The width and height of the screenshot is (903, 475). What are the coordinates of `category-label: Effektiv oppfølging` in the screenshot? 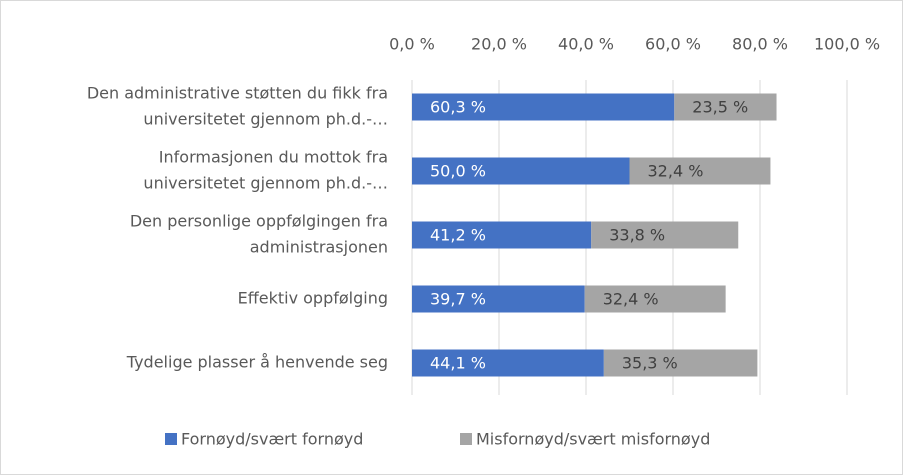 It's located at (313, 298).